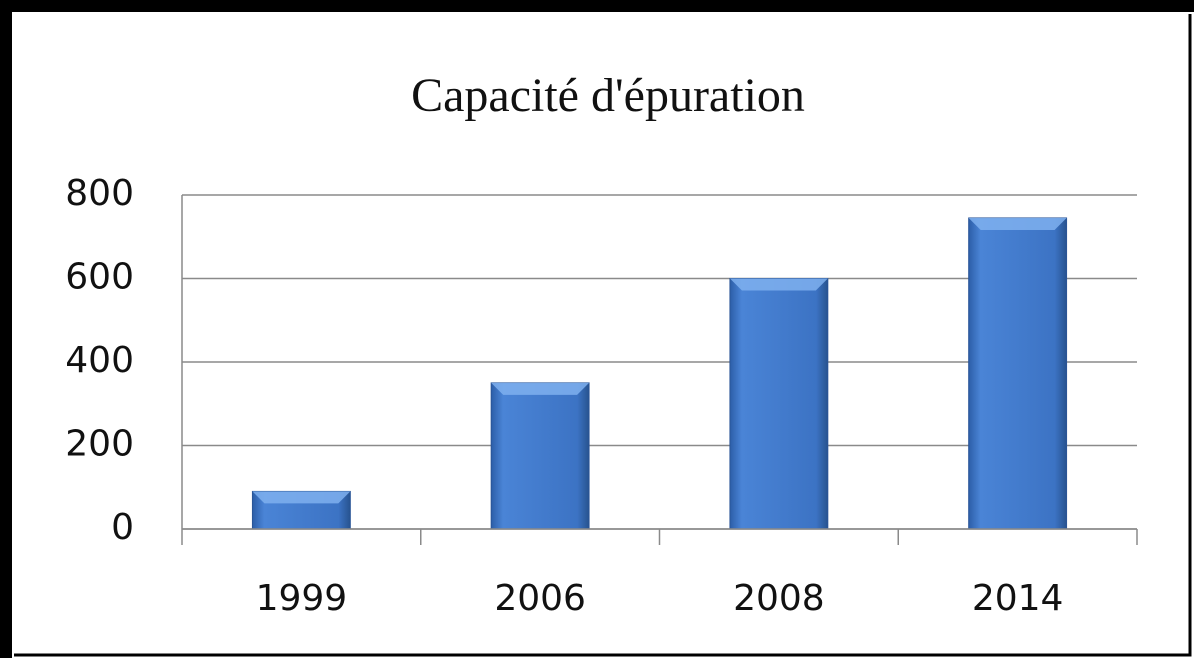 The height and width of the screenshot is (658, 1194). What do you see at coordinates (99, 193) in the screenshot?
I see `y-tick-label: 800` at bounding box center [99, 193].